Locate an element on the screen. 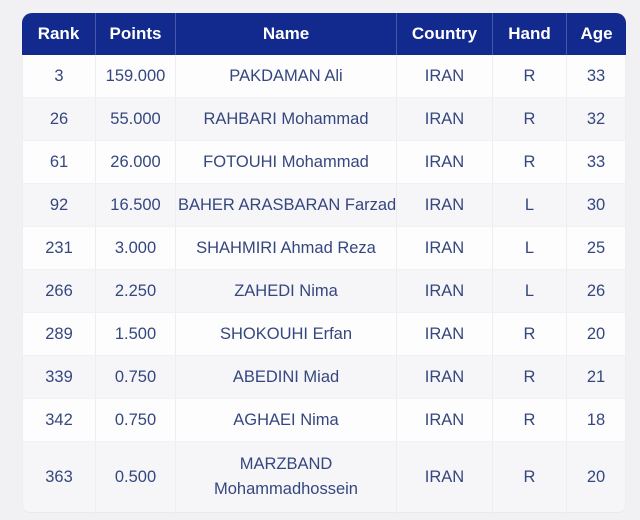 Image resolution: width=640 pixels, height=520 pixels. name-cell: BAHER ARASBARAN Farzad is located at coordinates (286, 205).